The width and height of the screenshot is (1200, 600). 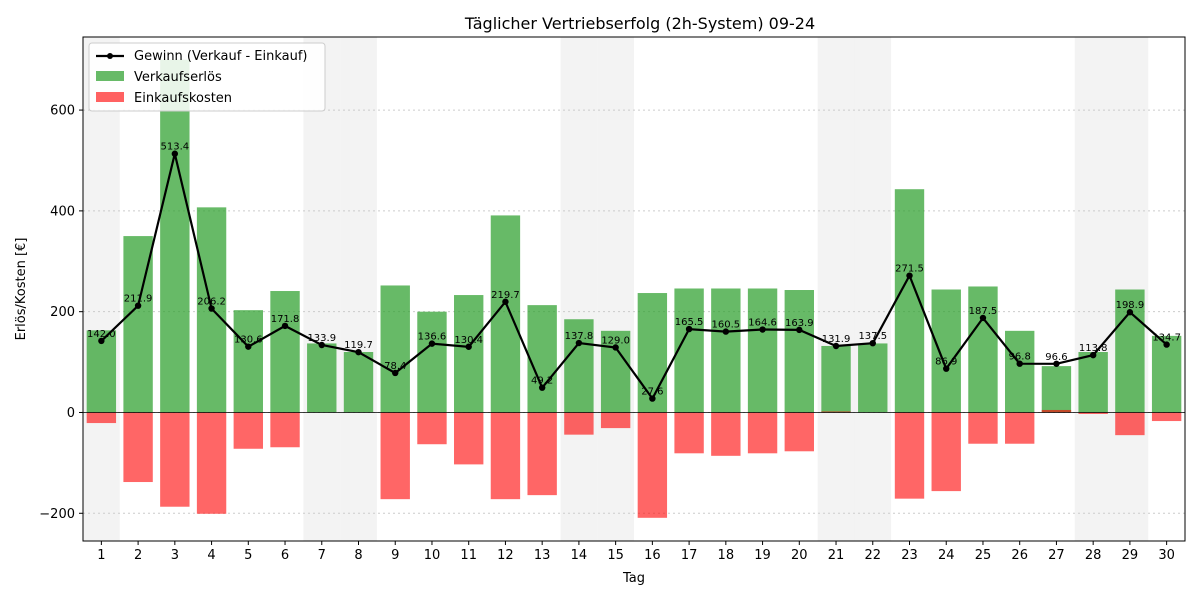 What do you see at coordinates (726, 325) in the screenshot?
I see `profit-data-label: 160.5` at bounding box center [726, 325].